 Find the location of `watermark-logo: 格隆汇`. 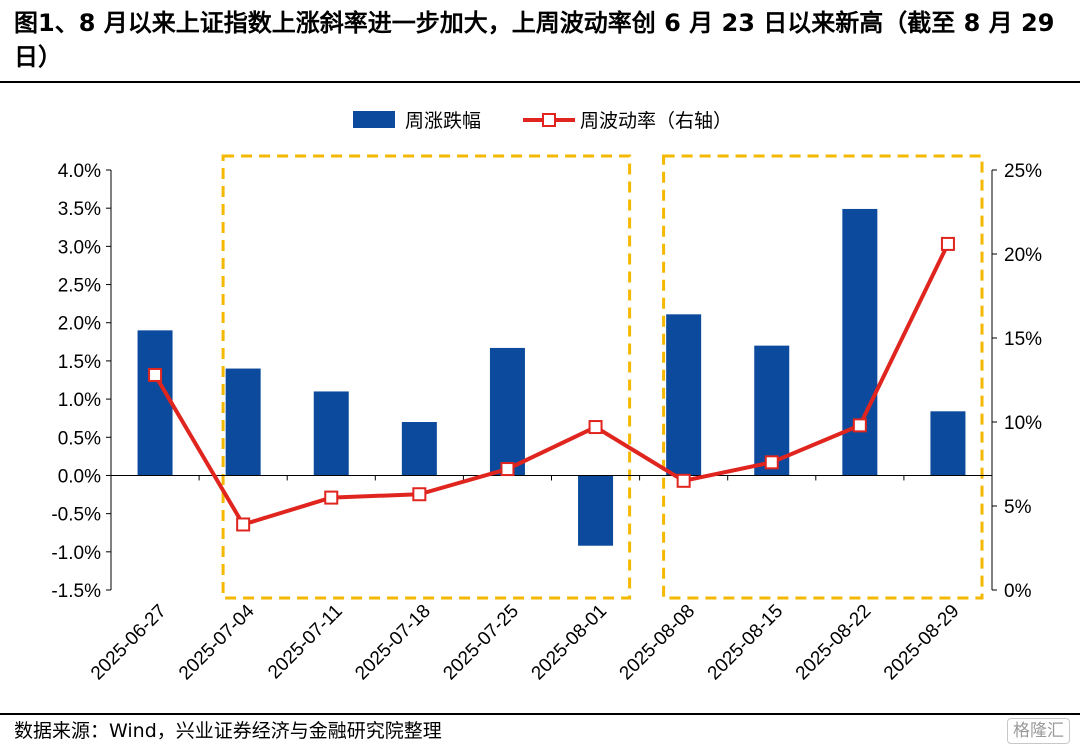

watermark-logo: 格隆汇 is located at coordinates (1038, 731).